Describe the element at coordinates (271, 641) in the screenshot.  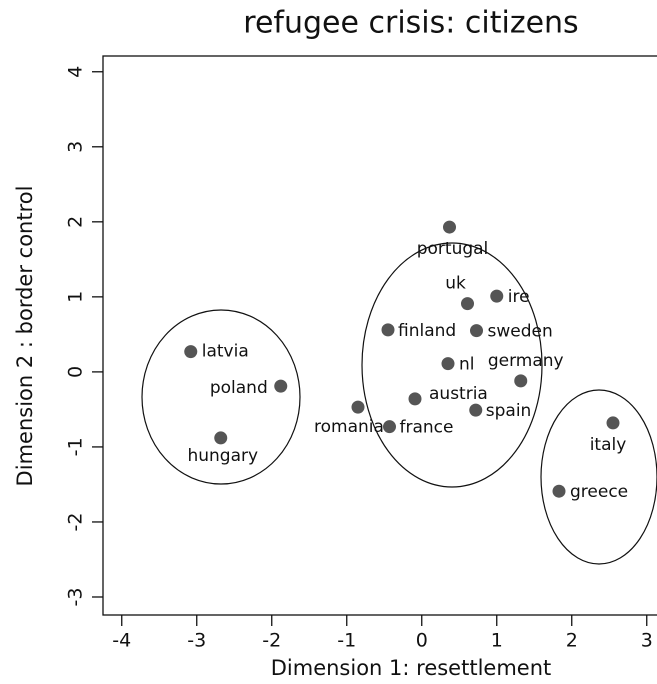
I see `x-tick-label: -2` at that location.